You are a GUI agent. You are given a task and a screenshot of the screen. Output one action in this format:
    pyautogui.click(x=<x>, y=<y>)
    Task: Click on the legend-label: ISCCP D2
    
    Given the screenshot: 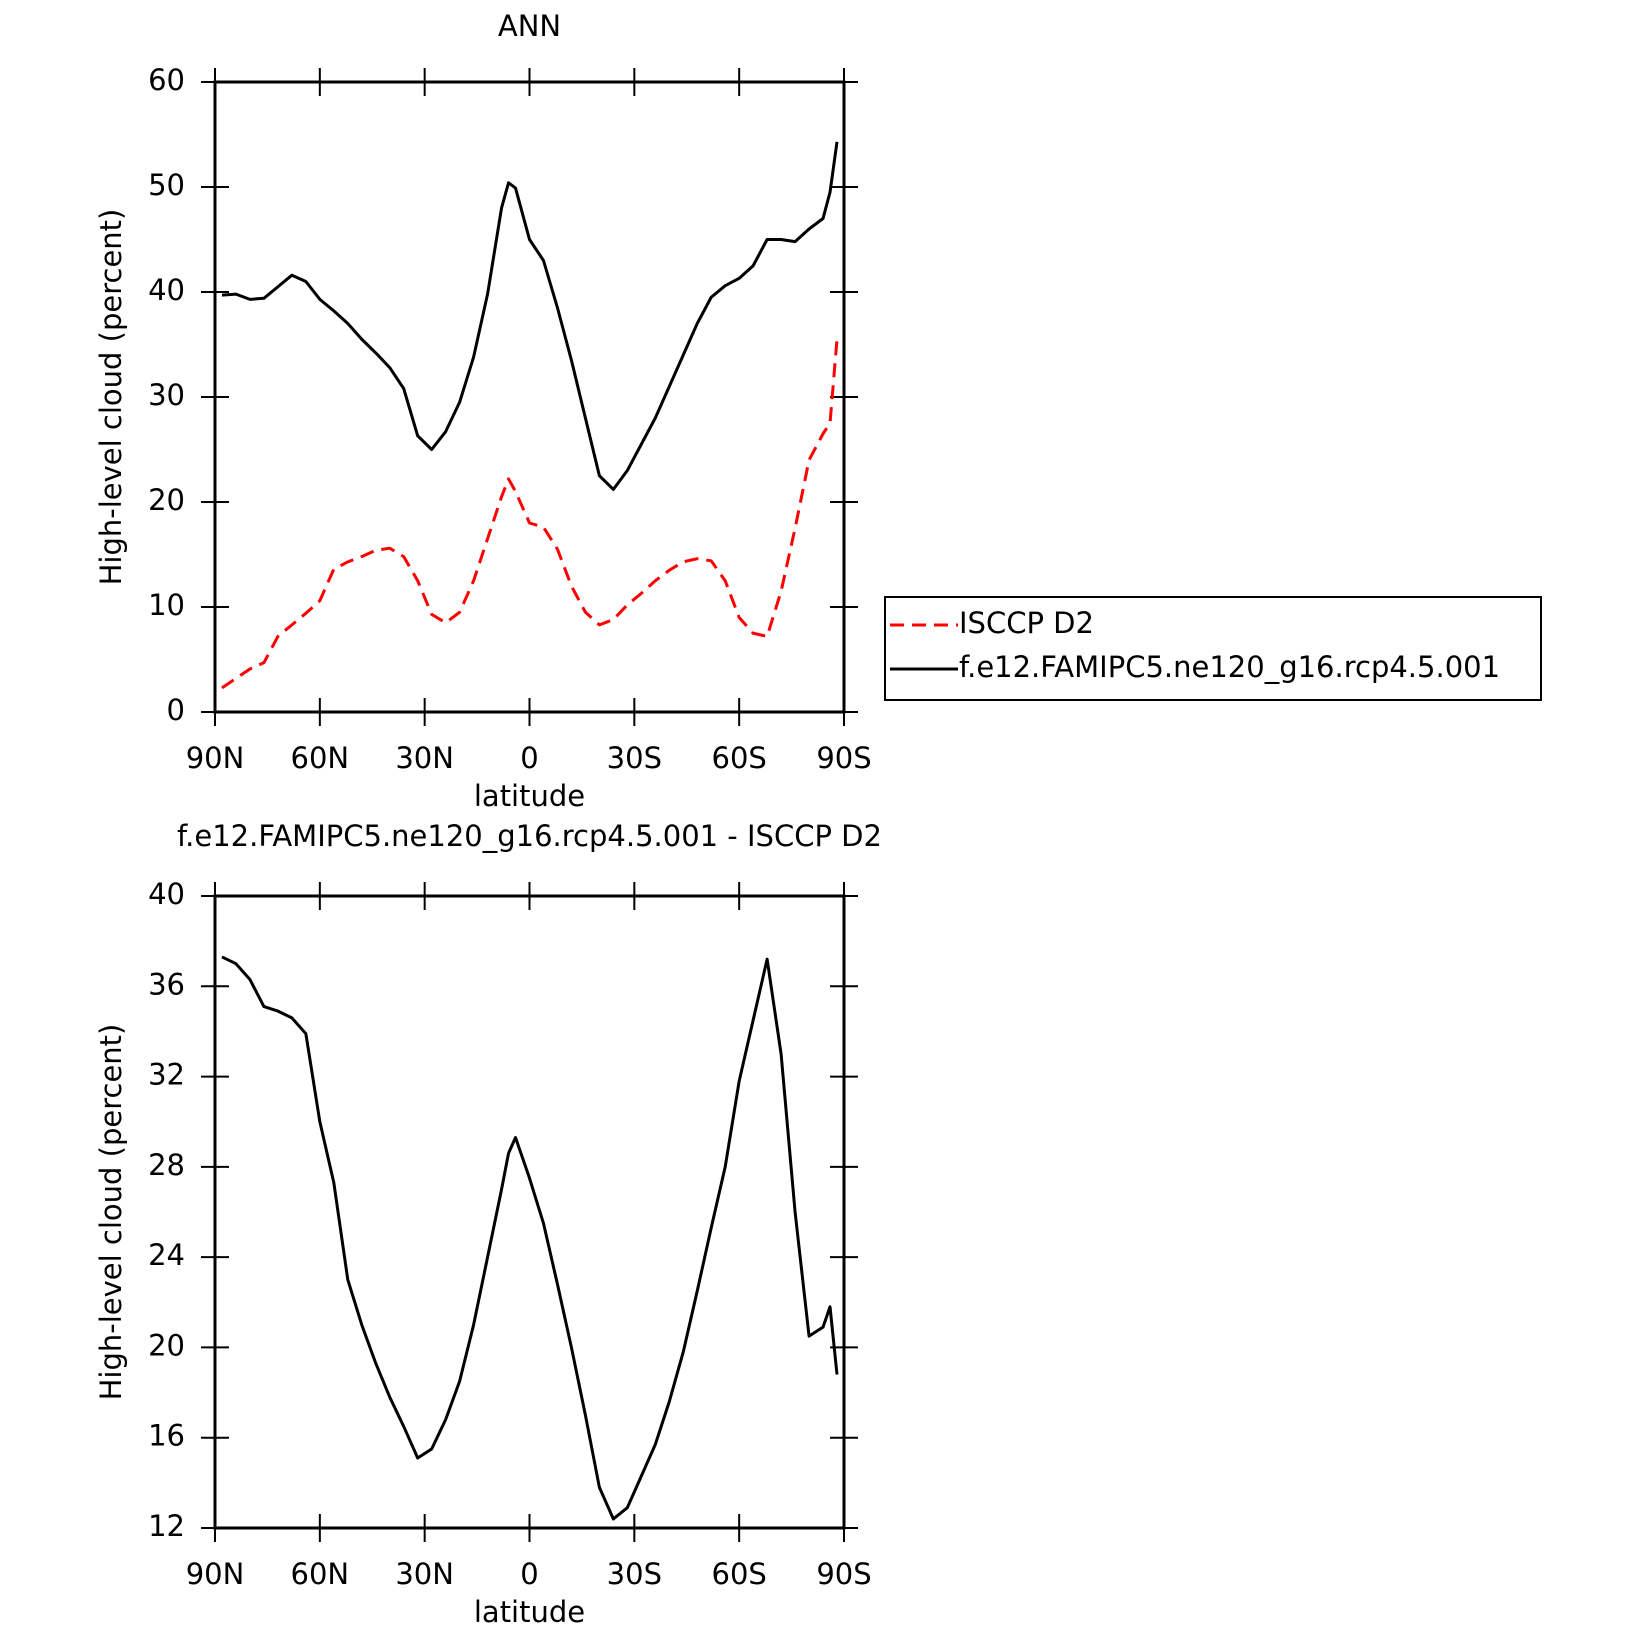 What is the action you would take?
    pyautogui.click(x=1026, y=623)
    